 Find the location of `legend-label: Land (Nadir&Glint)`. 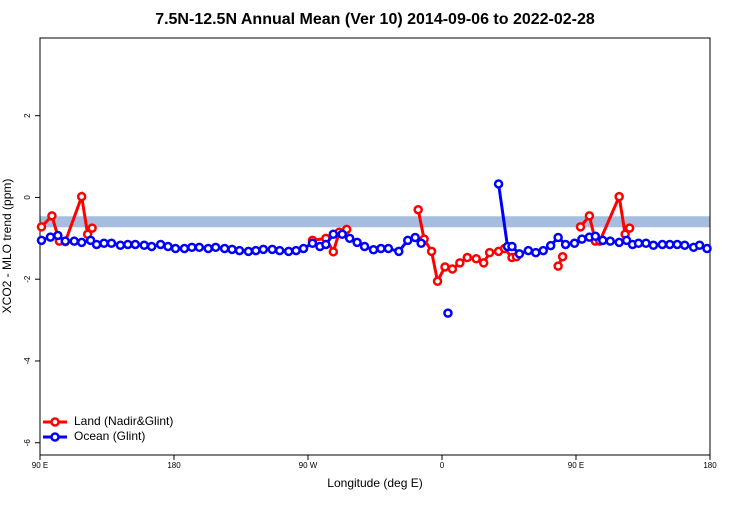

legend-label: Land (Nadir&Glint) is located at coordinates (123, 421).